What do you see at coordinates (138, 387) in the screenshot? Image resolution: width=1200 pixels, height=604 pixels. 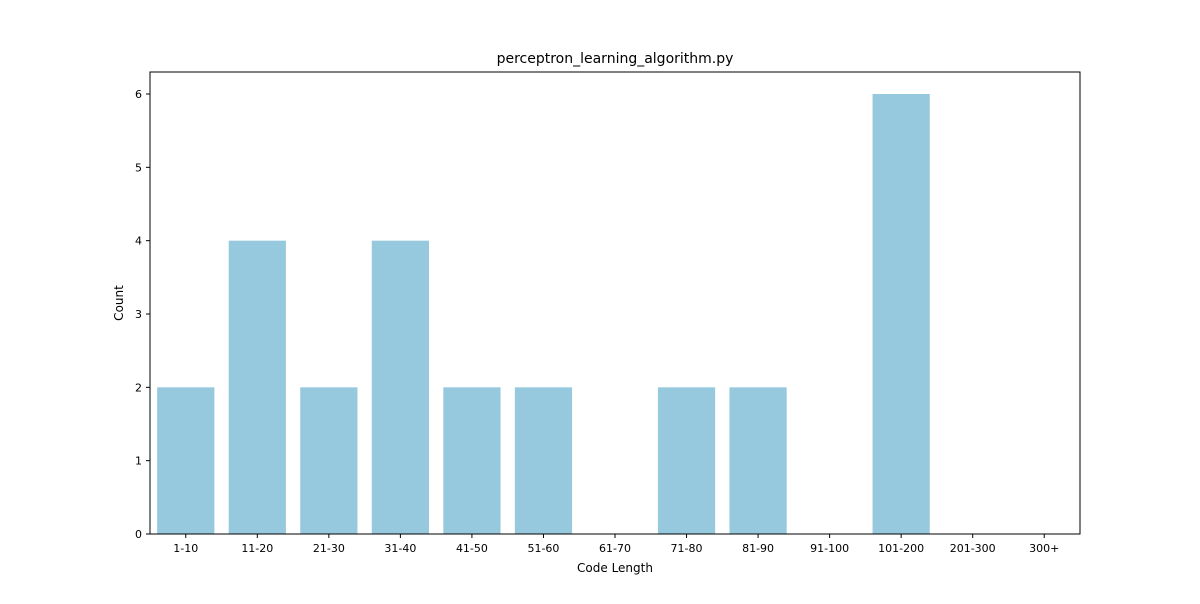 I see `y-tick-label: 2` at bounding box center [138, 387].